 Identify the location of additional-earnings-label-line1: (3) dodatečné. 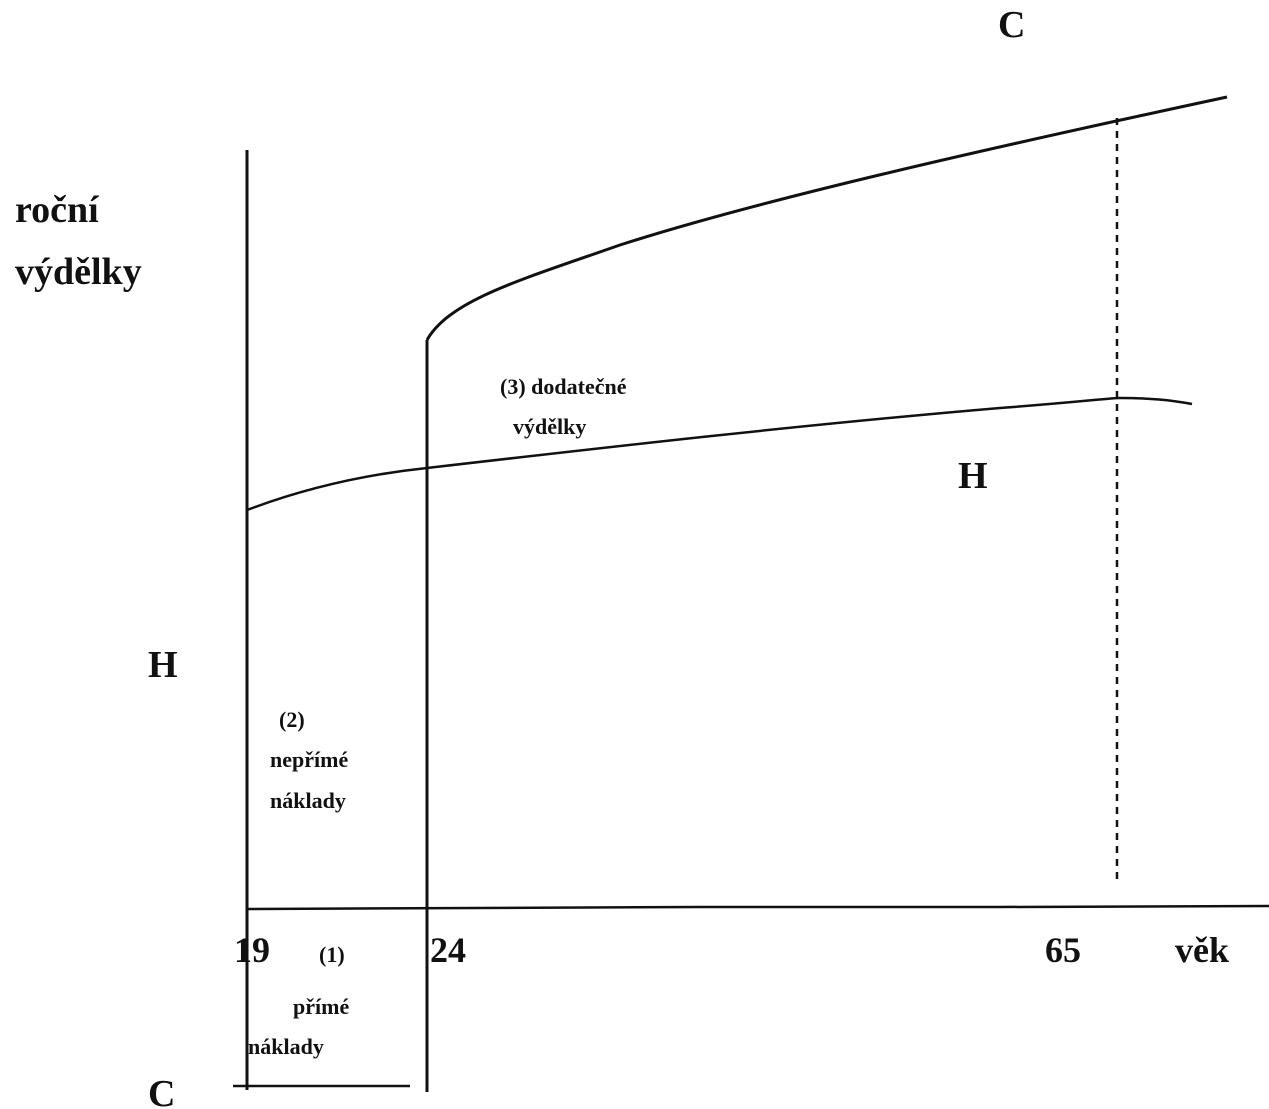
(563, 386).